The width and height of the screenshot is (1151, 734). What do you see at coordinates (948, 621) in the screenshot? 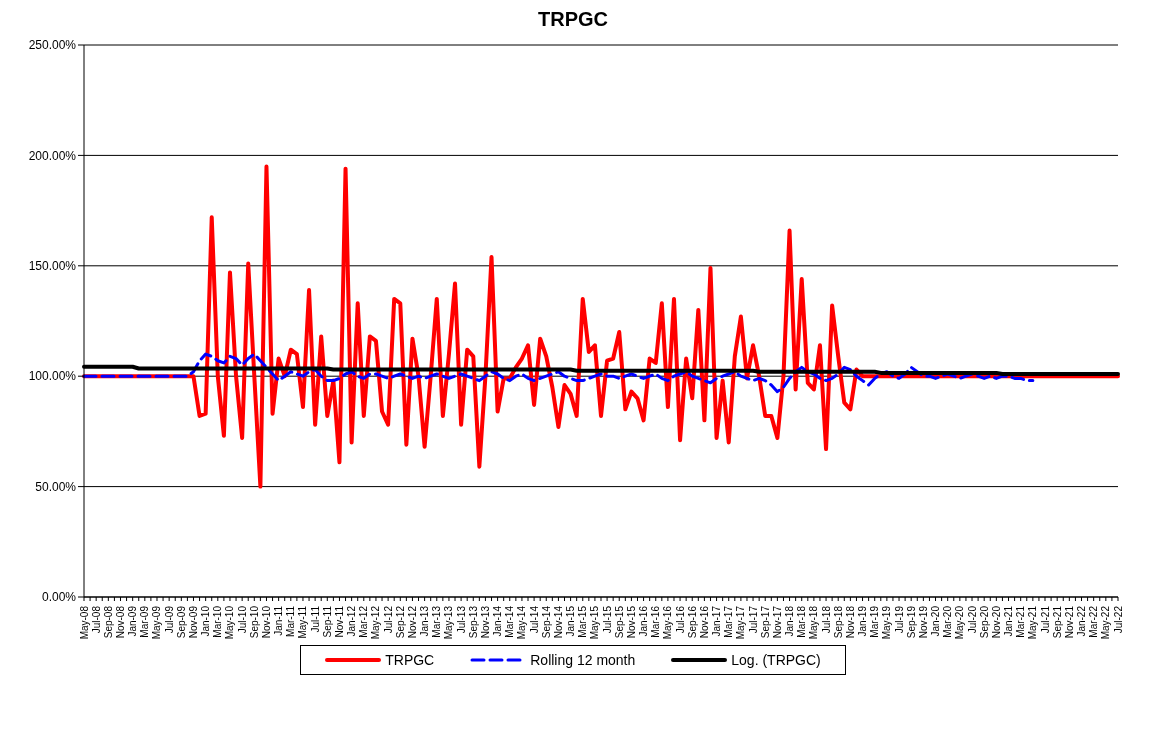
I see `x-tick-label: Mar-20` at bounding box center [948, 621].